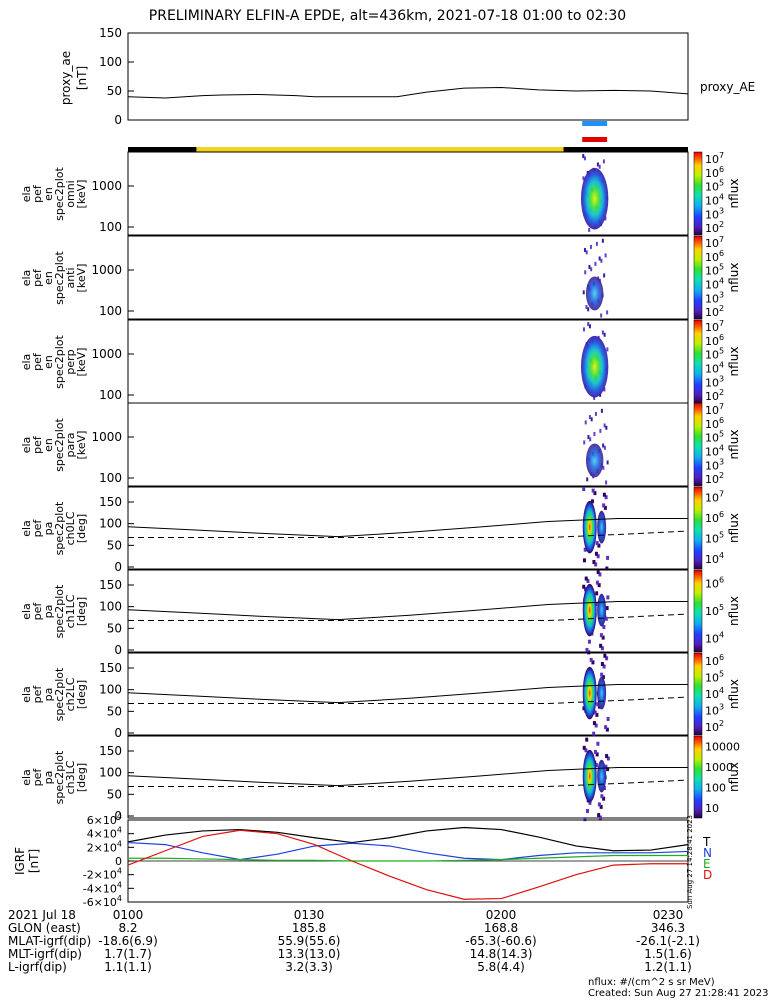 This screenshot has width=775, height=1000. What do you see at coordinates (70, 445) in the screenshot?
I see `energy-spectrogram-ylabel: para` at bounding box center [70, 445].